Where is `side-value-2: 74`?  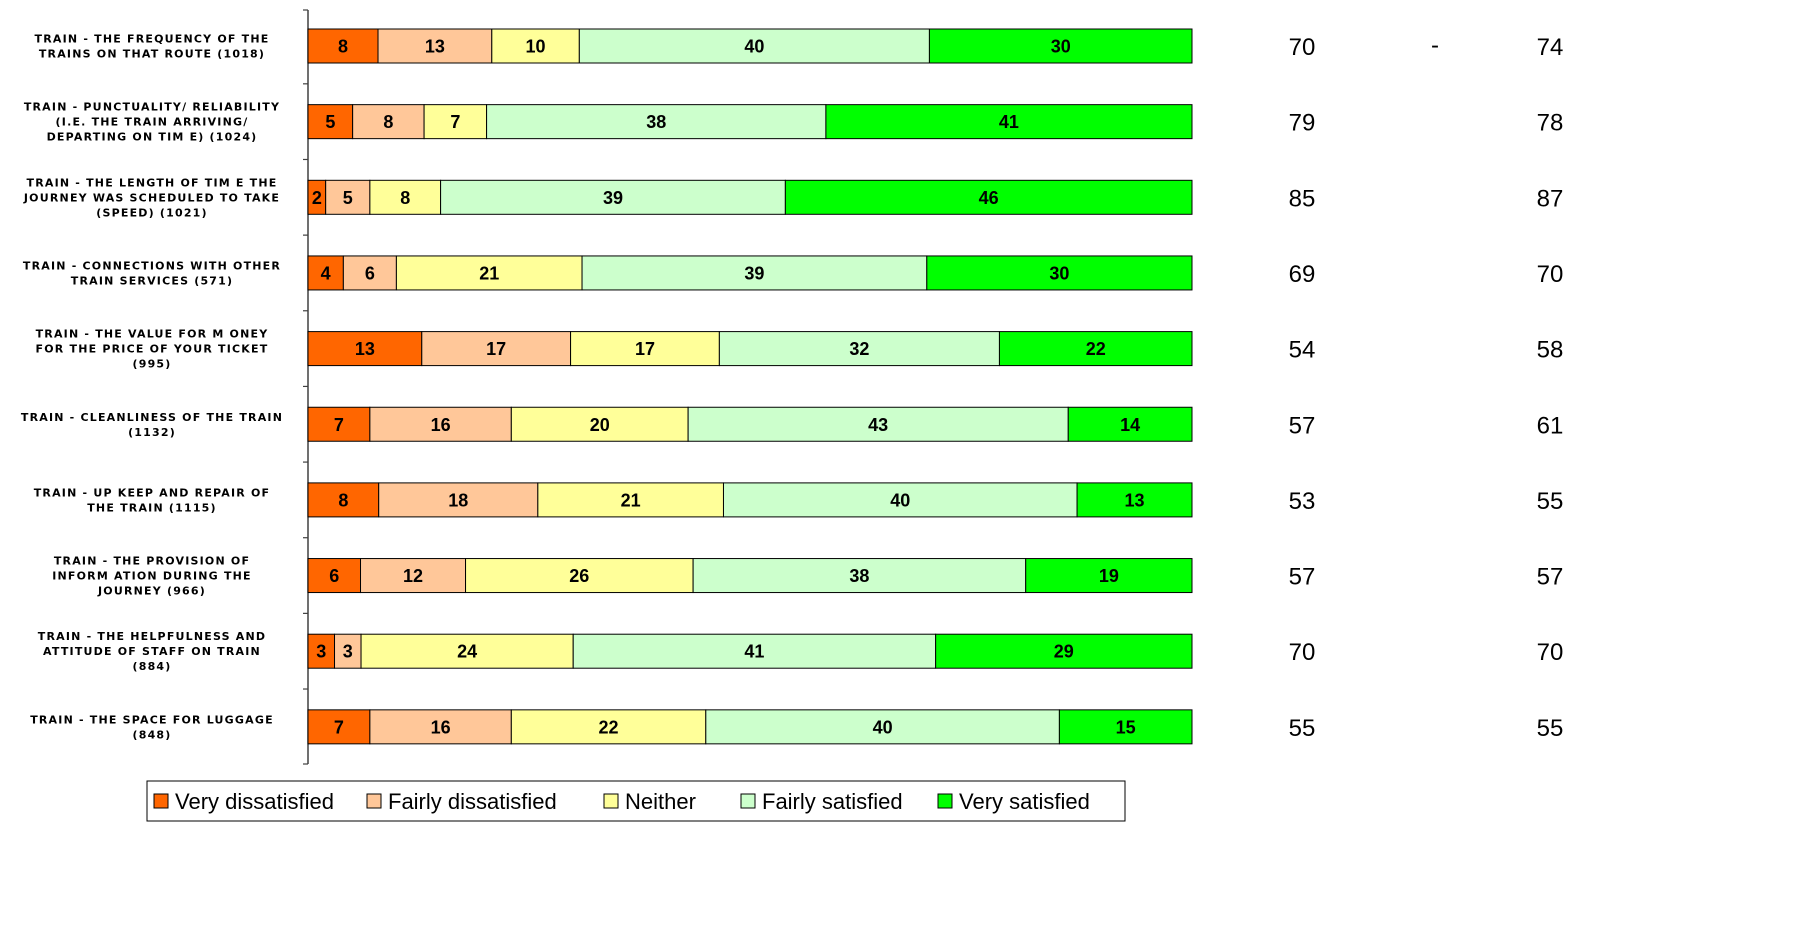
side-value-2: 74 is located at coordinates (1550, 47).